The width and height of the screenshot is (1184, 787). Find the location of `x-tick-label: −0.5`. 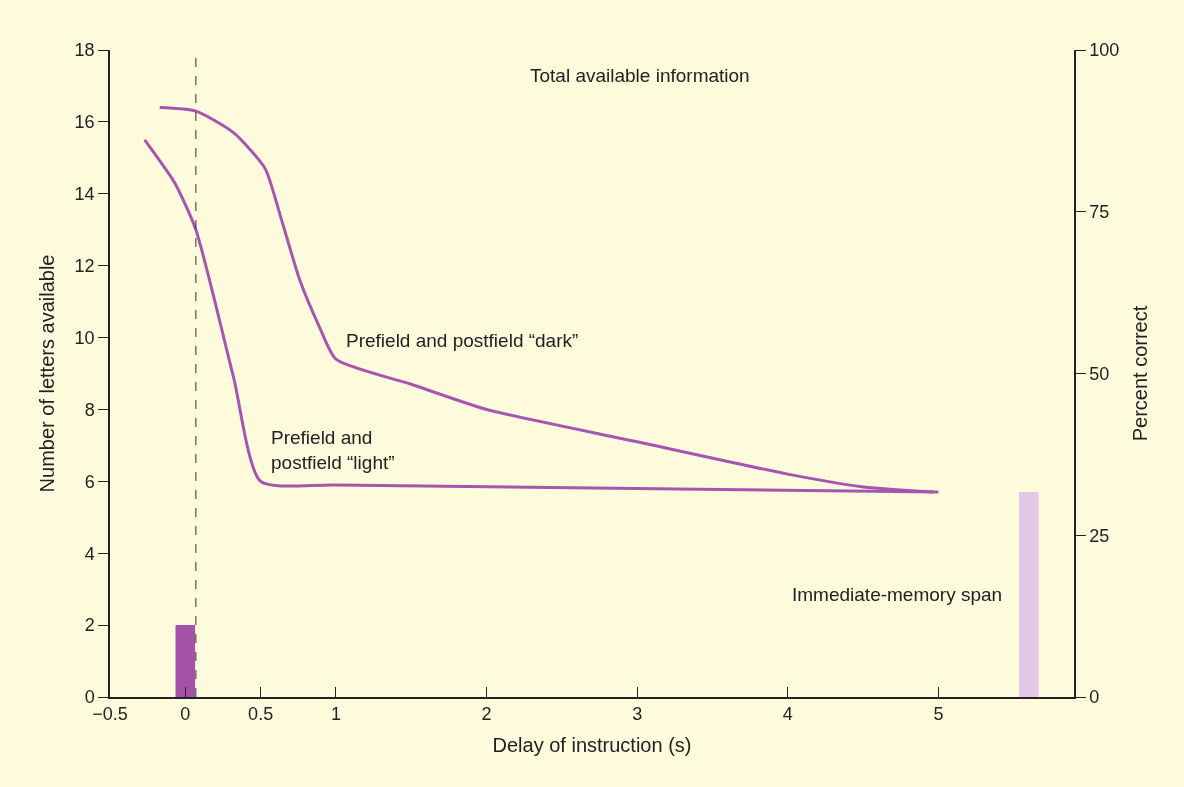

x-tick-label: −0.5 is located at coordinates (110, 714).